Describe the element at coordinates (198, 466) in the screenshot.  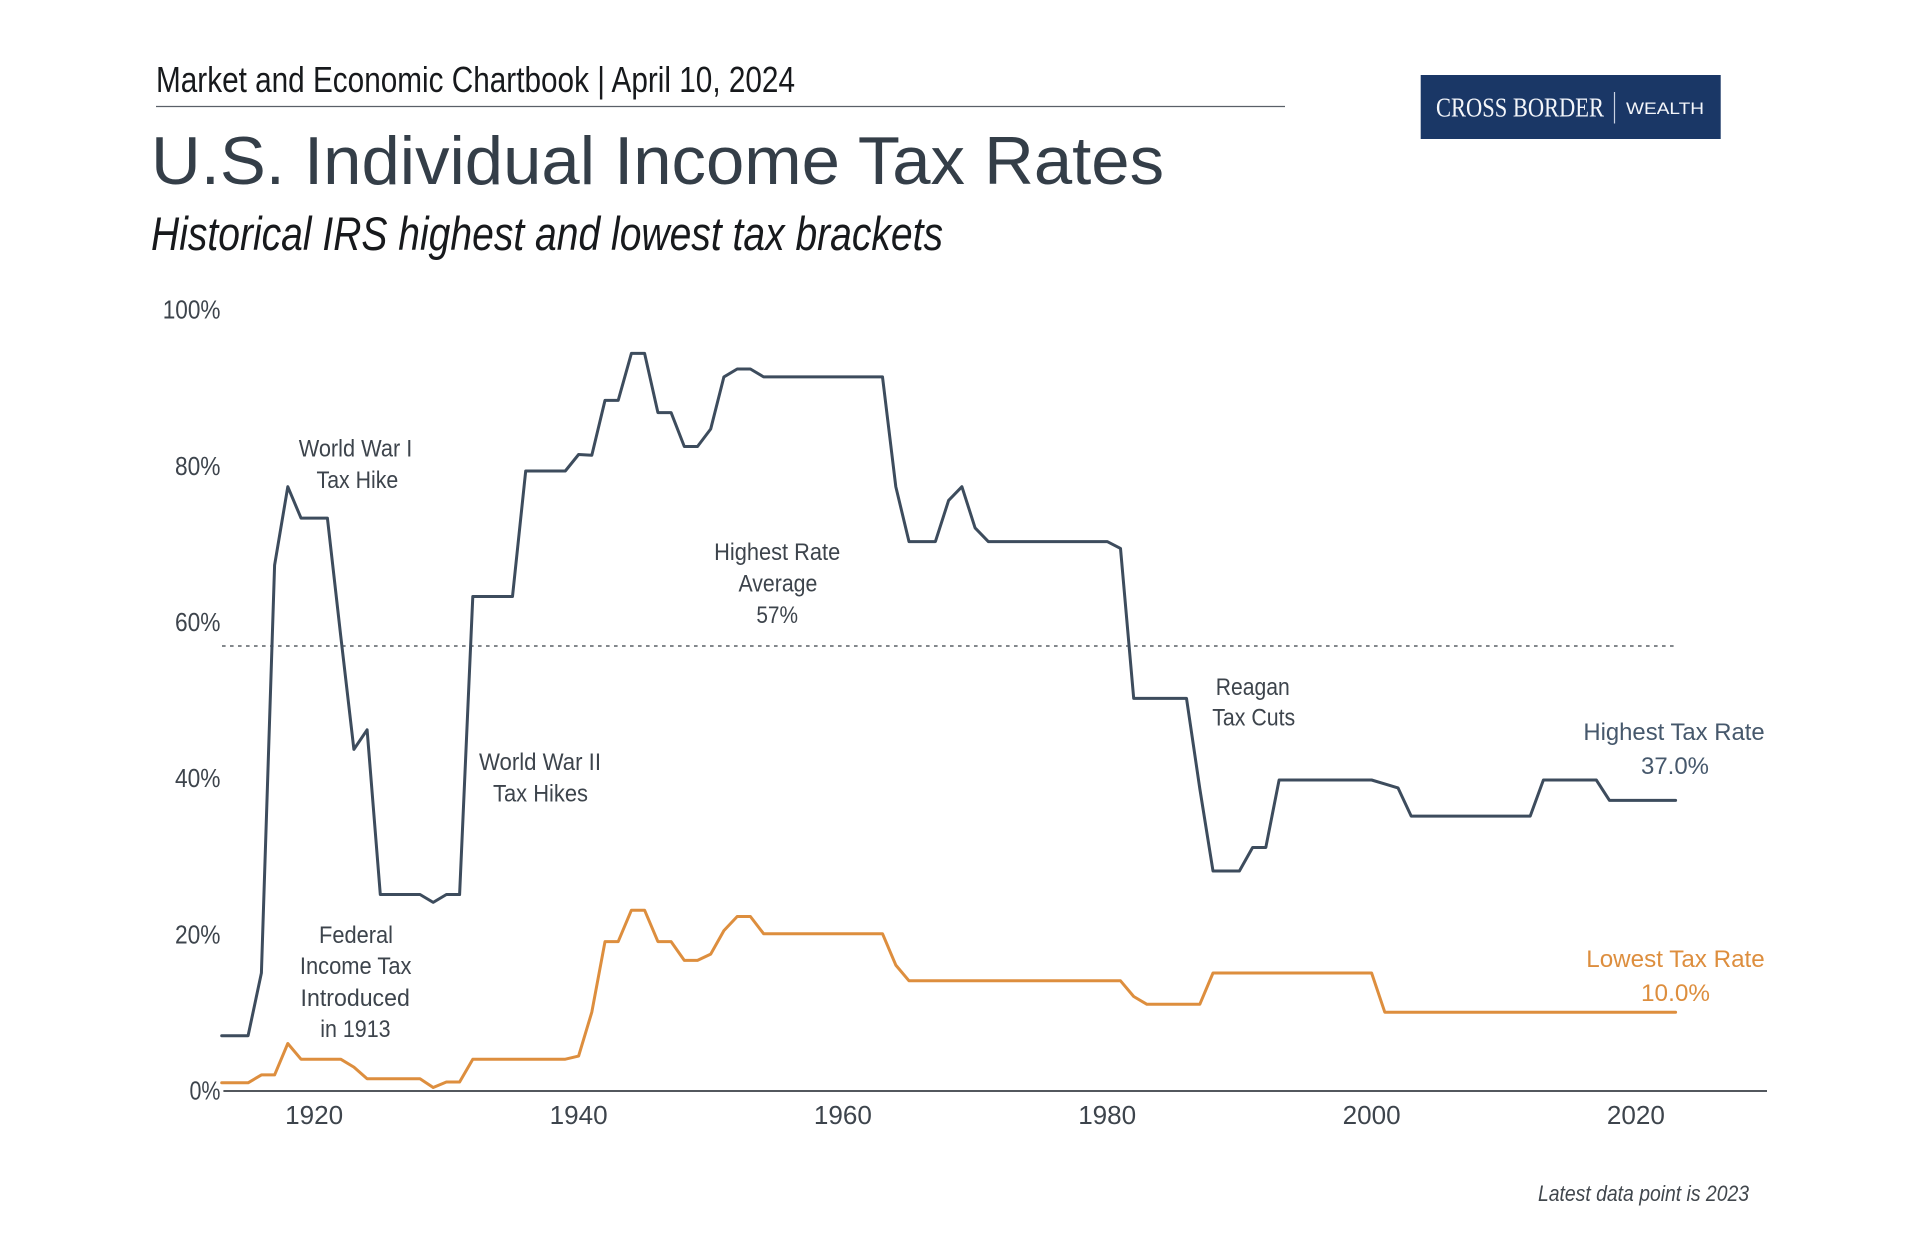
I see `svg-text: 80%` at that location.